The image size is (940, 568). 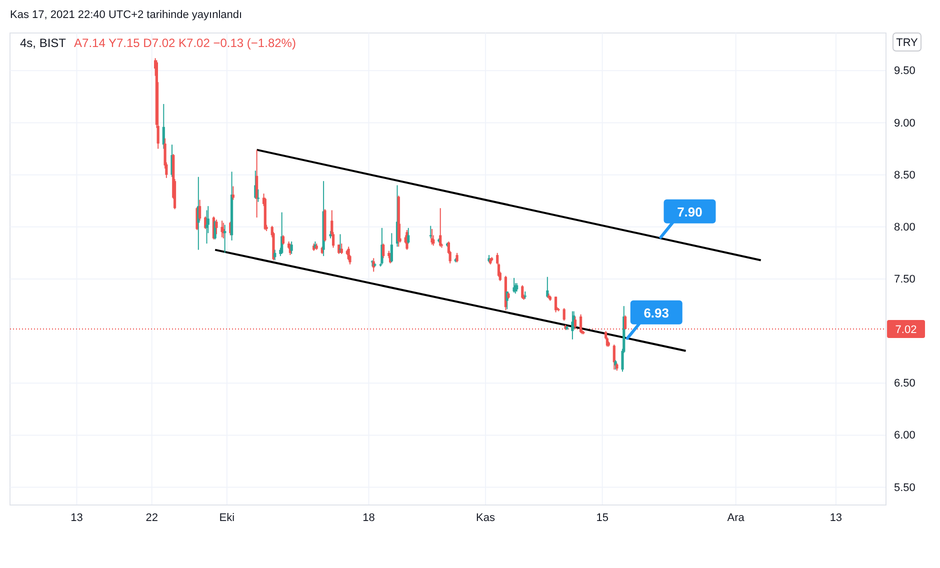 I want to click on chart-subtitle: A7.14 Y7.15 D7.02 K7.02 −0.13 (−1.82%), so click(x=185, y=43).